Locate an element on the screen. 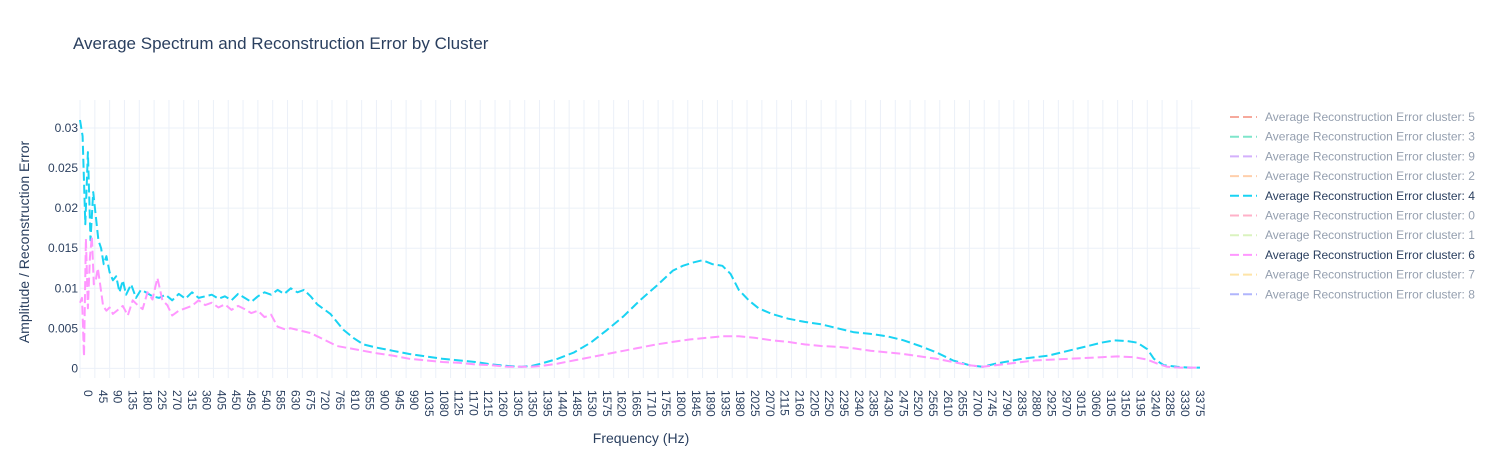 The image size is (1502, 461). legend-label: Average Reconstruction Error cluster: 5 is located at coordinates (1370, 117).